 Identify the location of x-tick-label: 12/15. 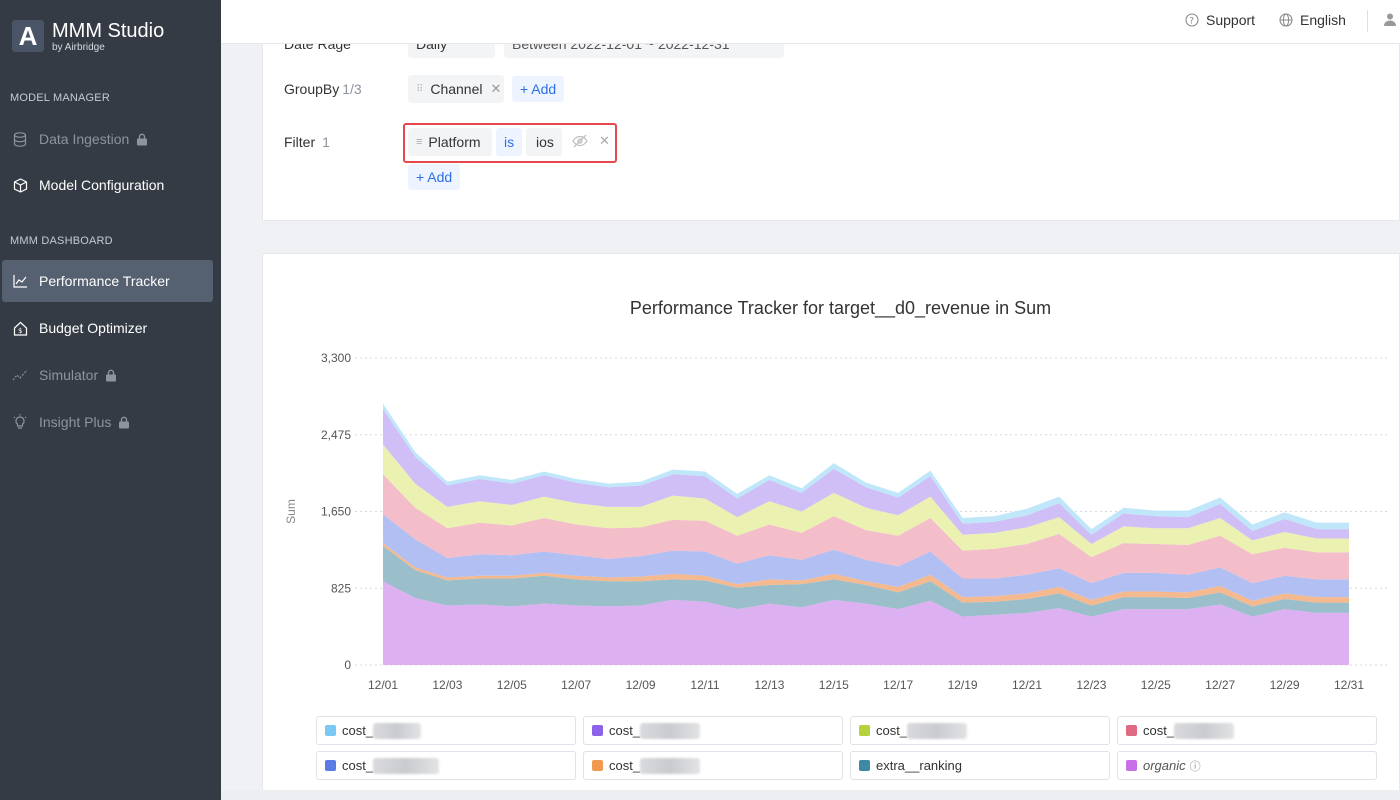
(834, 685).